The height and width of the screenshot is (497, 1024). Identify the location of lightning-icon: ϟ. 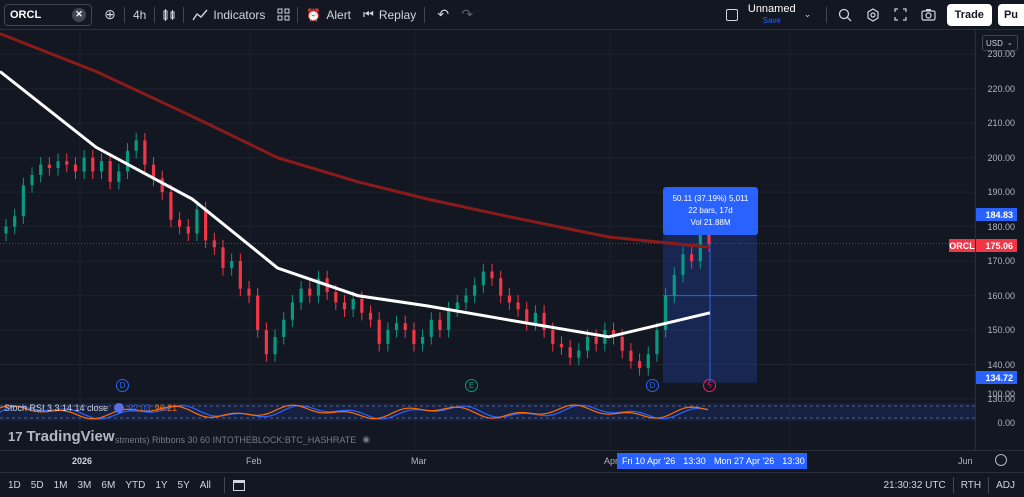
(709, 385).